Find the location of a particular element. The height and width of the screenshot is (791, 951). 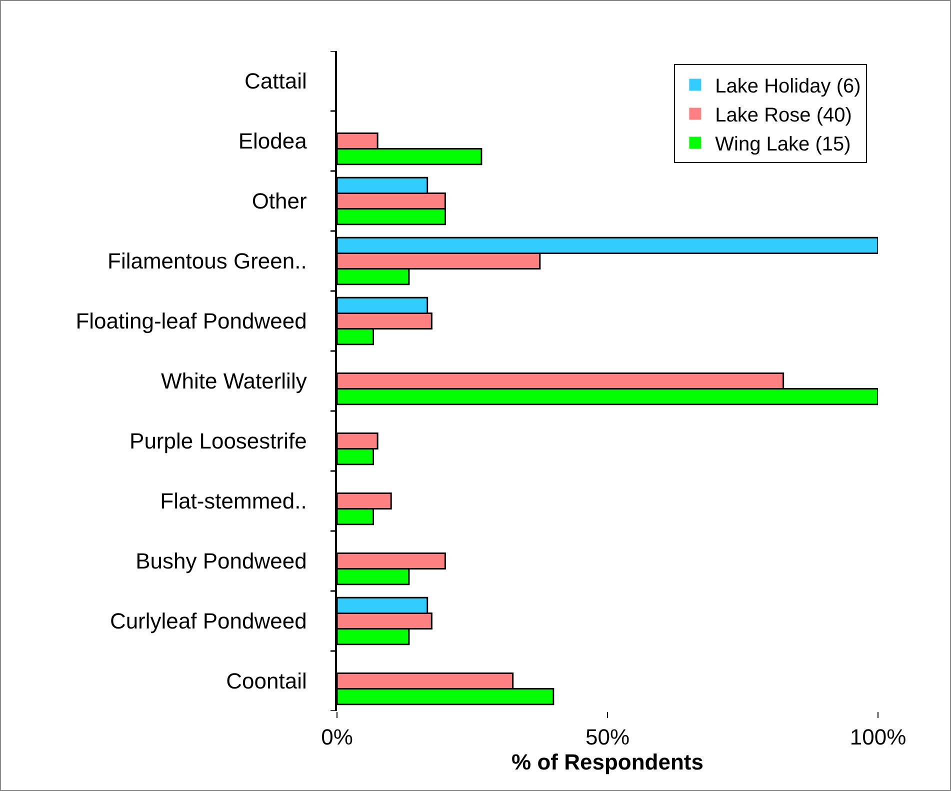

x-tick-label: 50% is located at coordinates (607, 737).